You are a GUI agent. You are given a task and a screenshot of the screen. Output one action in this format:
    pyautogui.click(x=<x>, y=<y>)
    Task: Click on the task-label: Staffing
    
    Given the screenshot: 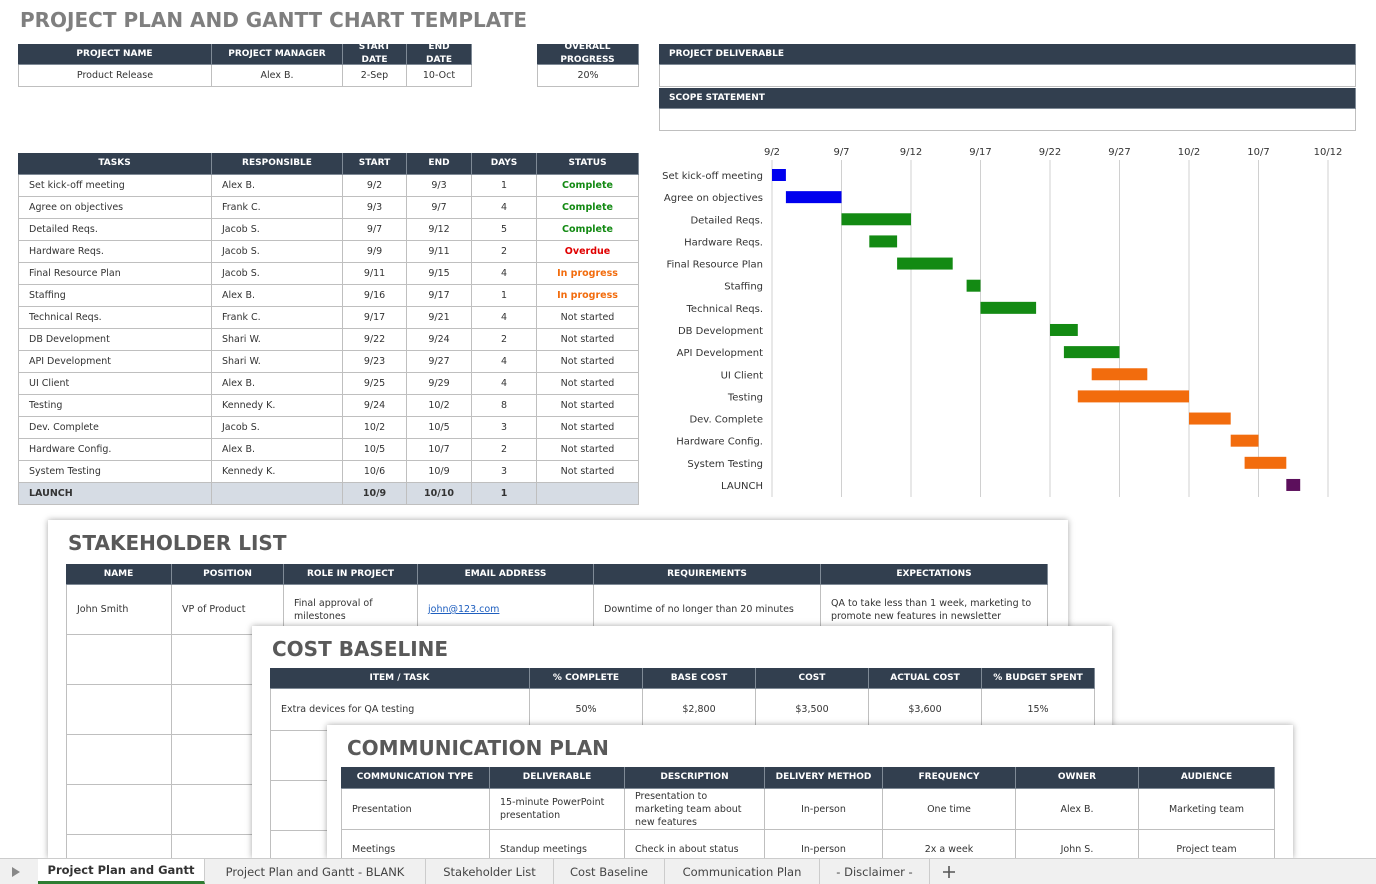 What is the action you would take?
    pyautogui.click(x=743, y=287)
    